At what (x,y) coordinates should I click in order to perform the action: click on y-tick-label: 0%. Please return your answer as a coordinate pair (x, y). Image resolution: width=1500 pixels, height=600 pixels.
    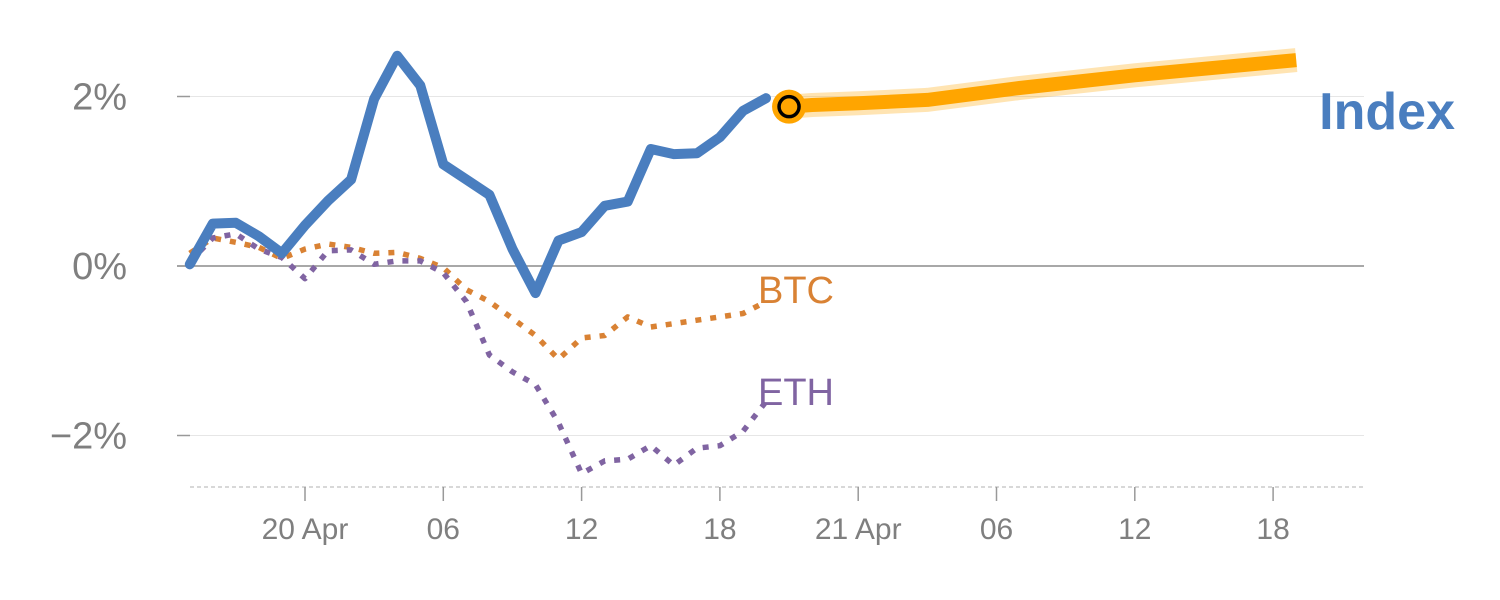
    Looking at the image, I should click on (99, 267).